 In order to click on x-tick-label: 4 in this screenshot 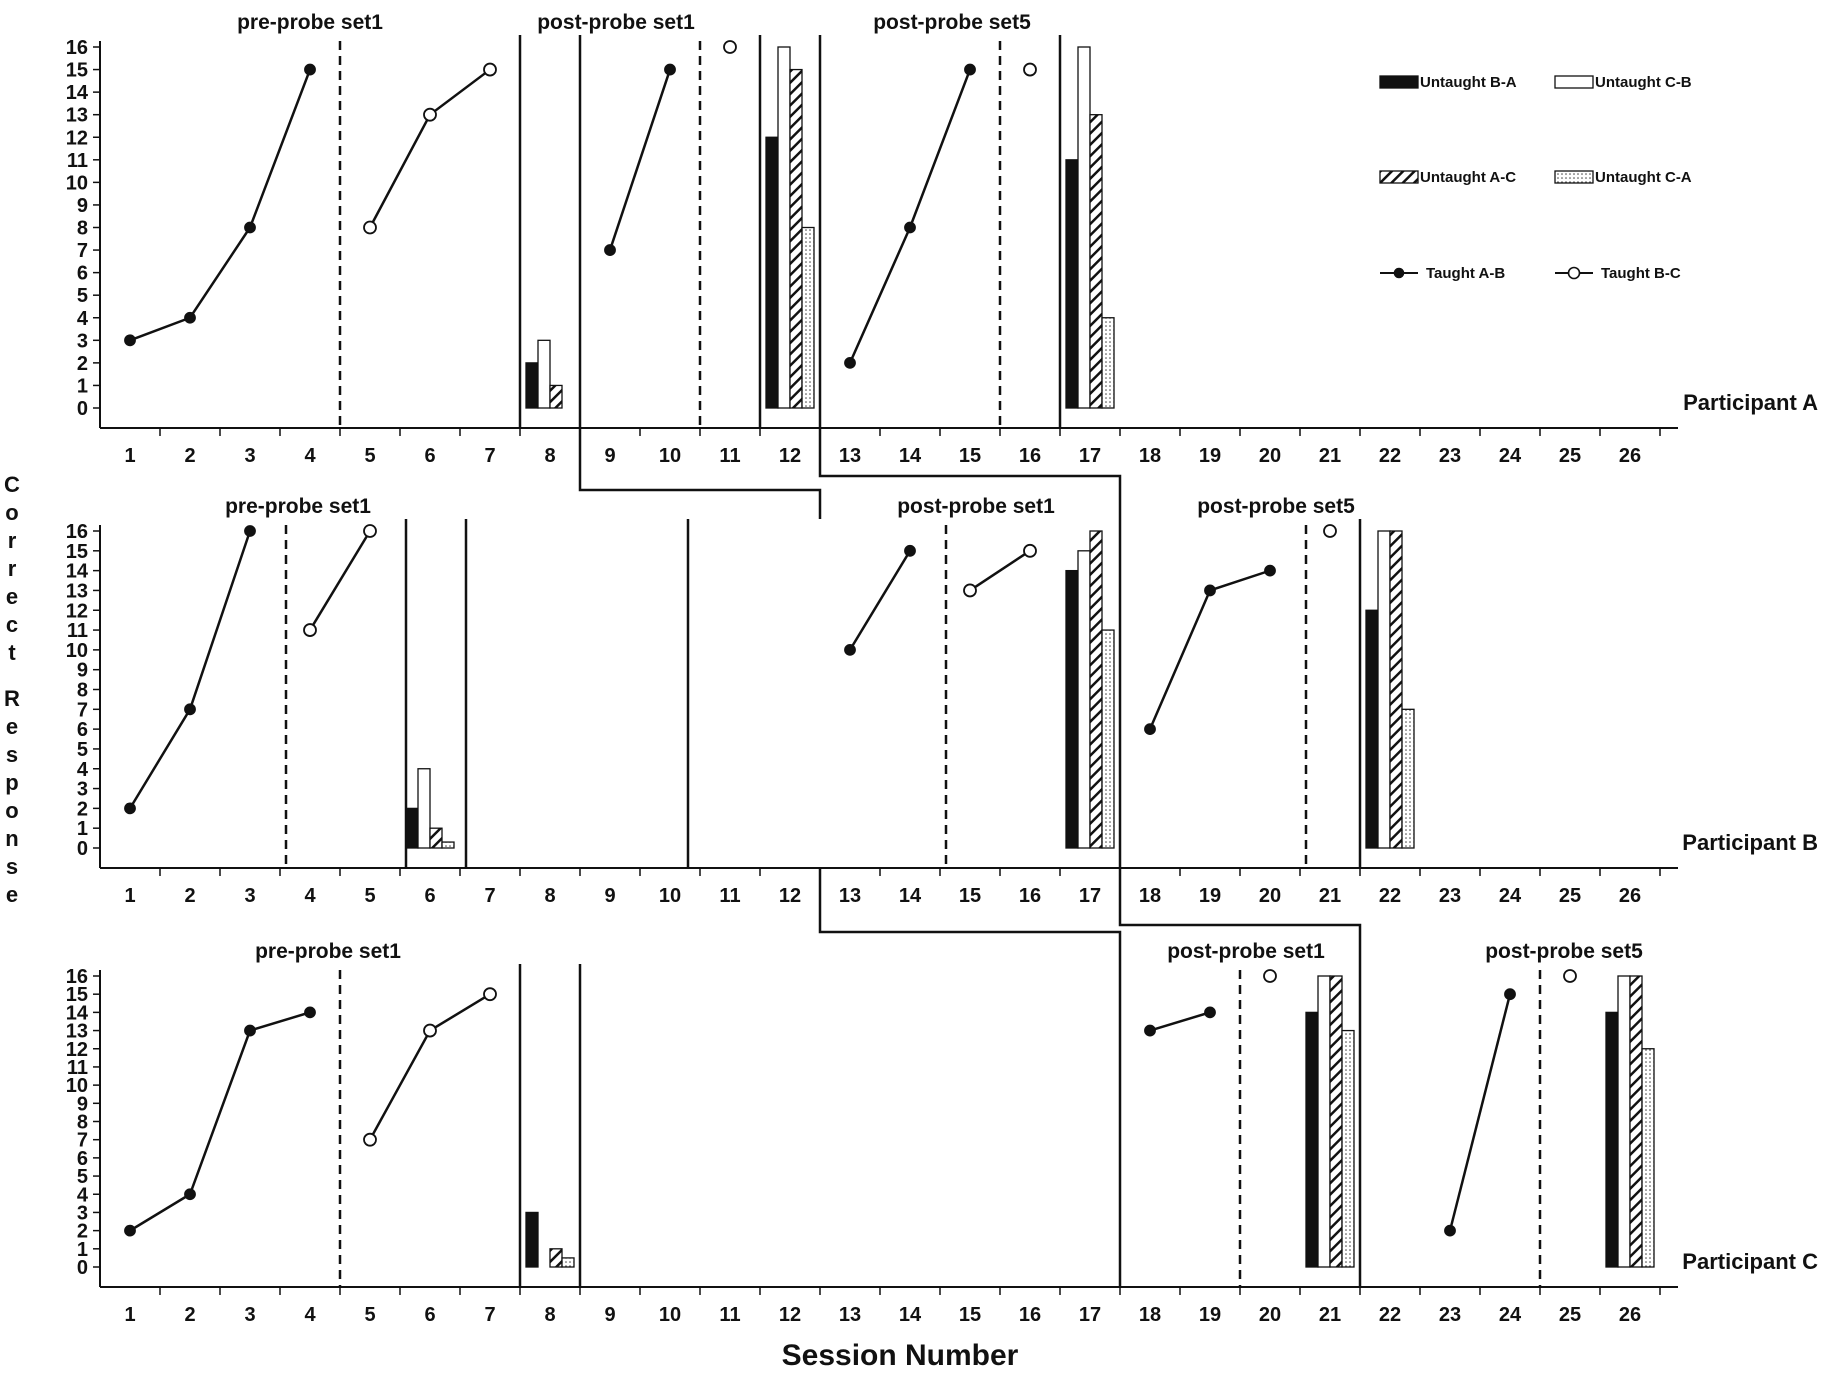, I will do `click(310, 456)`.